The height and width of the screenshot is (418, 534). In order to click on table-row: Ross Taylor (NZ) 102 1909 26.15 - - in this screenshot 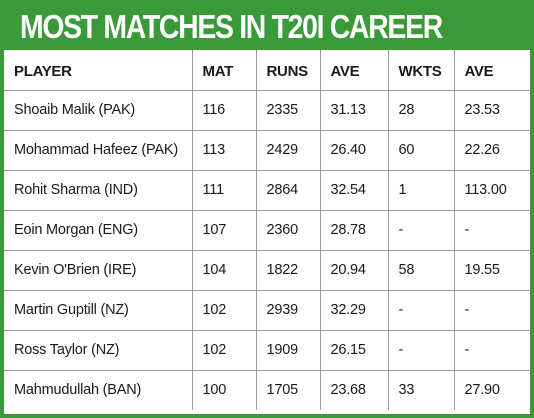, I will do `click(267, 350)`.